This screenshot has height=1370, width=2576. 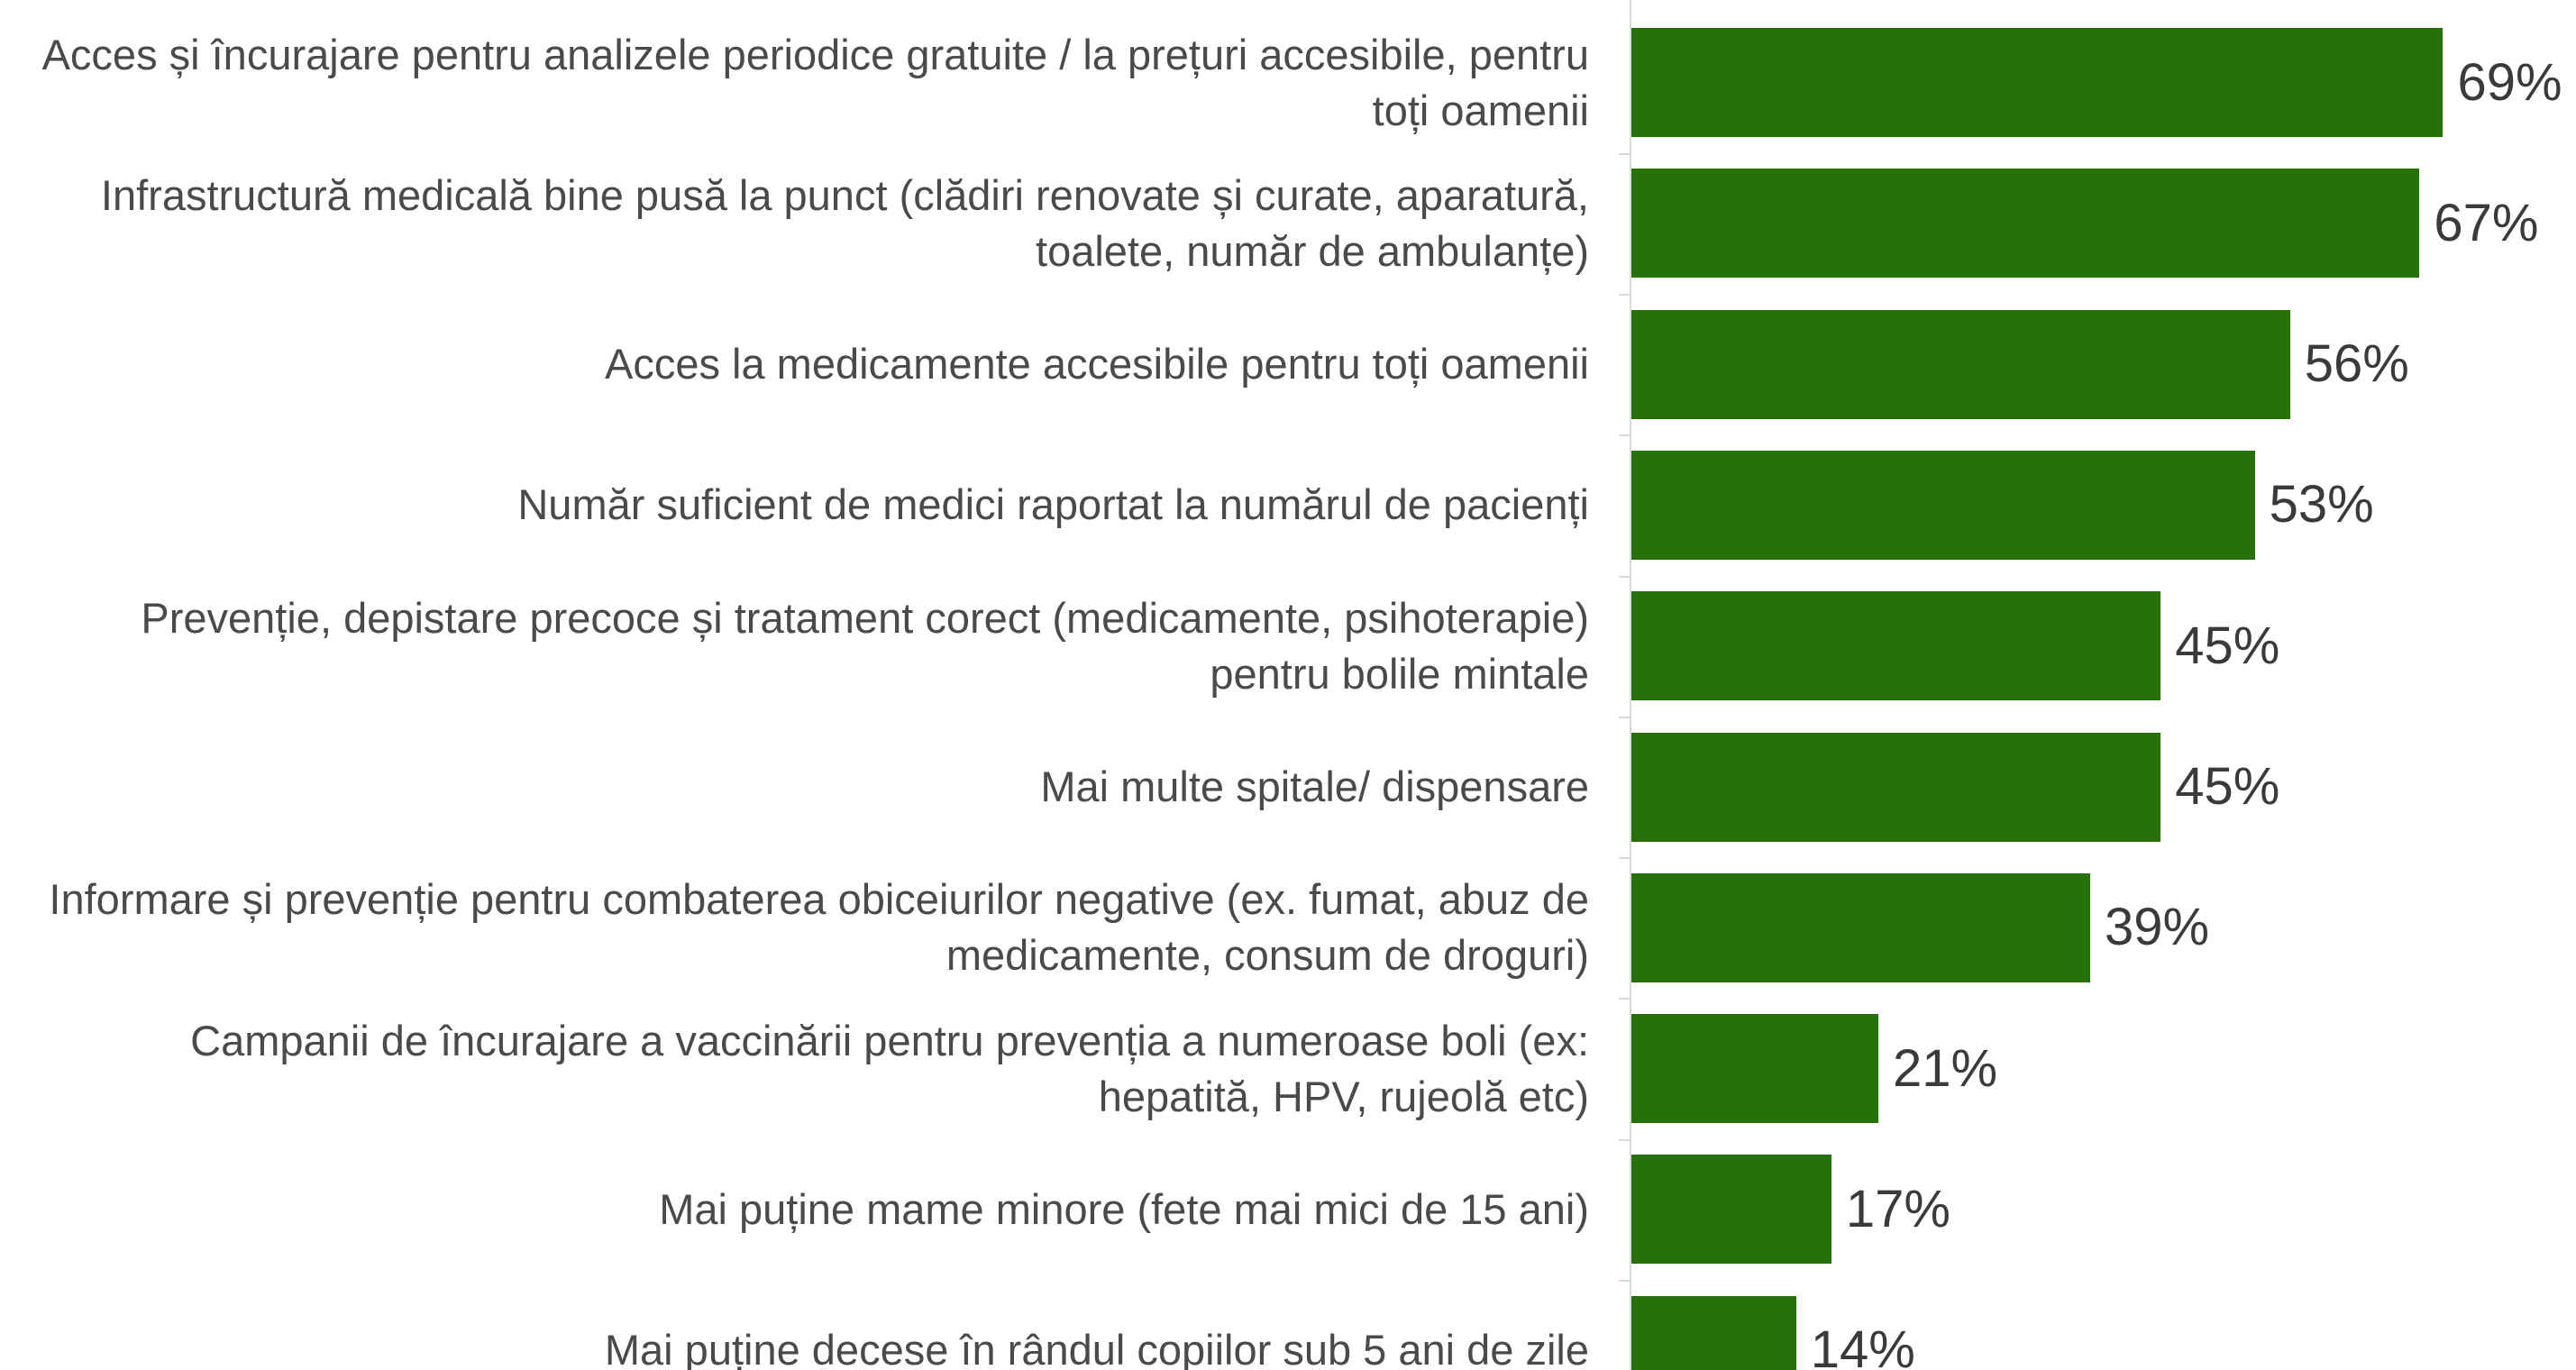 I want to click on value-label: 67%, so click(x=2486, y=222).